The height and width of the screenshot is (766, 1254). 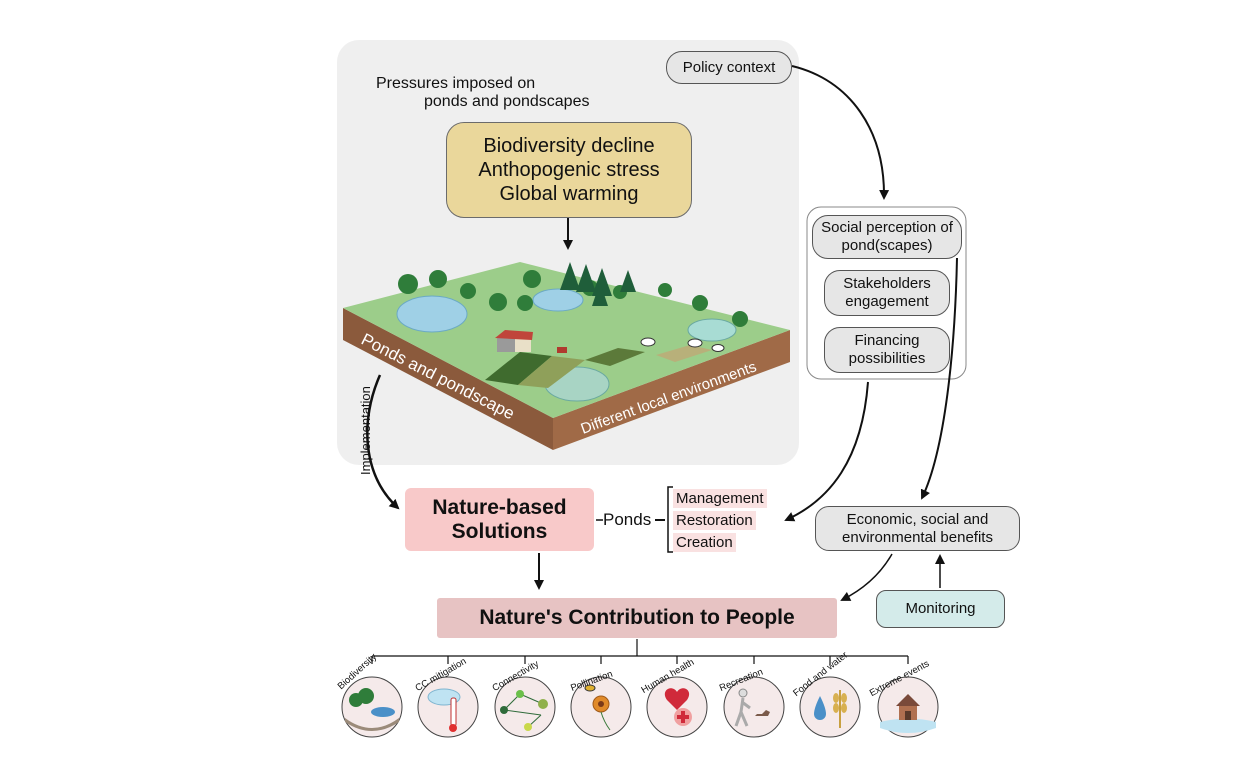 I want to click on social-to-benefits-arrow, so click(x=939, y=378).